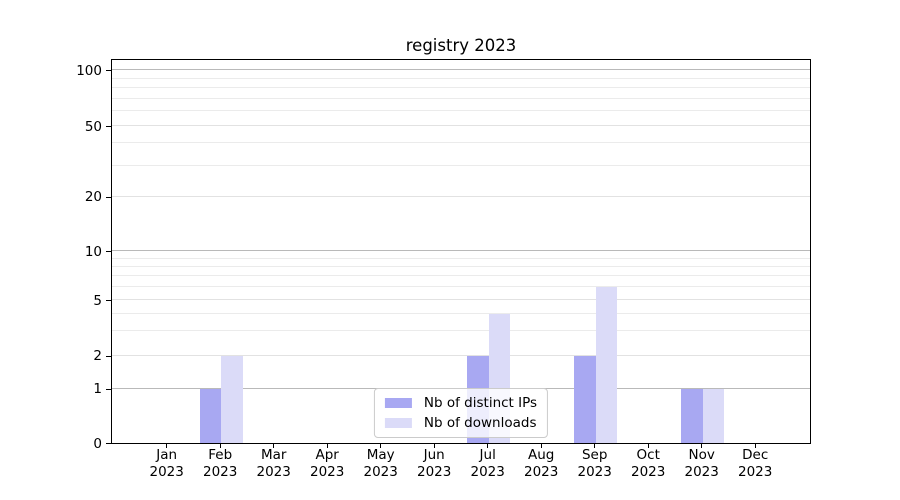  Describe the element at coordinates (380, 463) in the screenshot. I see `x-tick-label-may: May 2023` at that location.